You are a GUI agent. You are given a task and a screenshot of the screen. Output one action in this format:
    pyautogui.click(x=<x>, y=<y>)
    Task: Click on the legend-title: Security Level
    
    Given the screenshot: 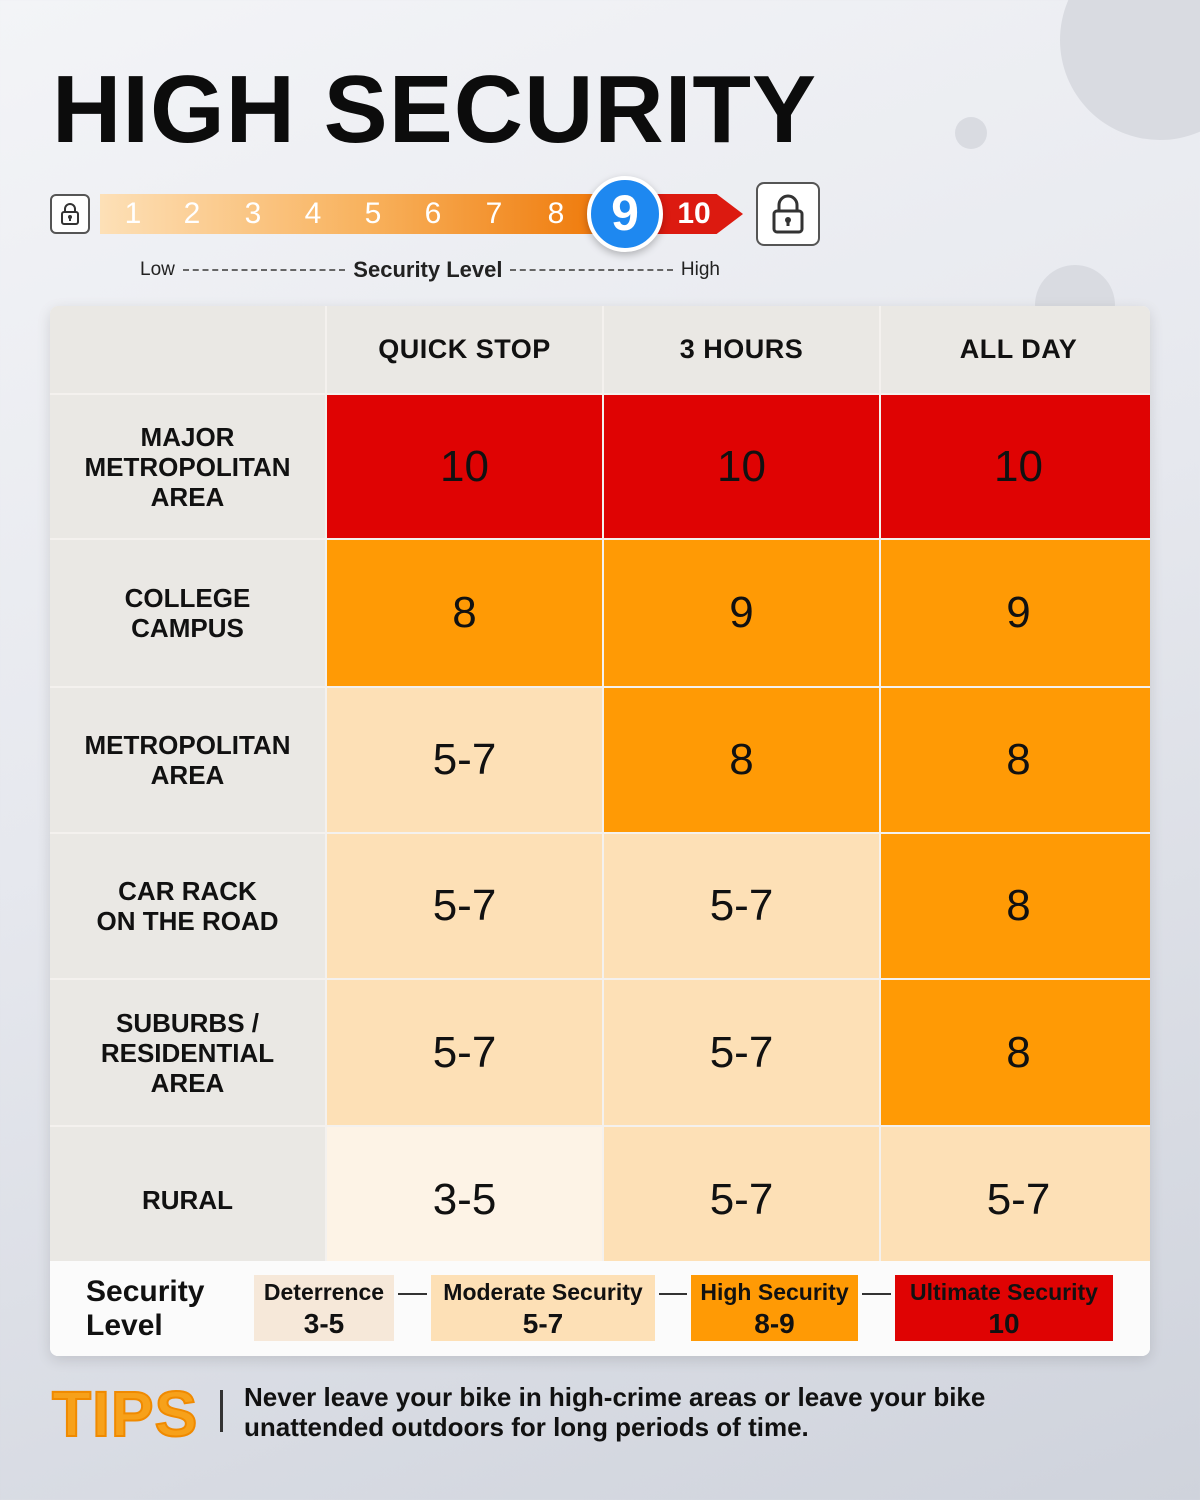 What is the action you would take?
    pyautogui.click(x=145, y=1308)
    